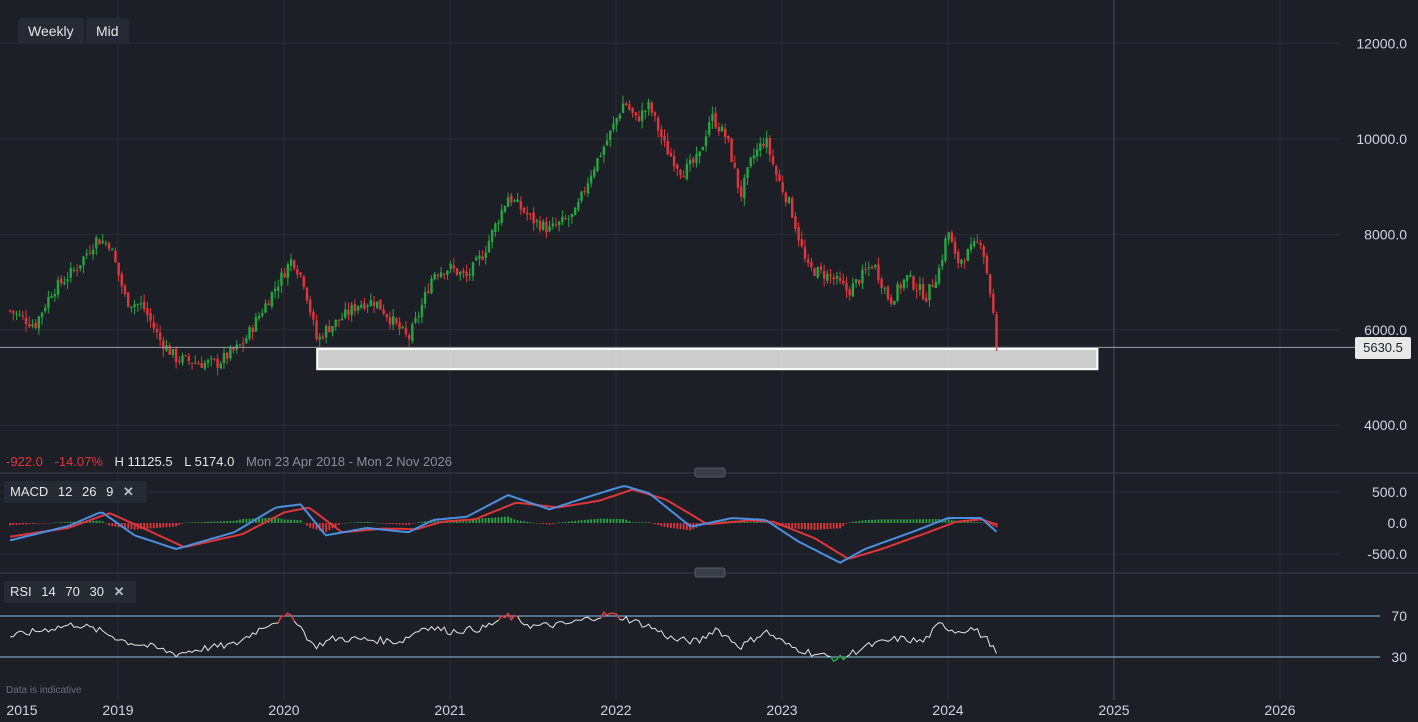 This screenshot has width=1418, height=722. Describe the element at coordinates (1381, 139) in the screenshot. I see `price-axis-label: 10000.0` at that location.